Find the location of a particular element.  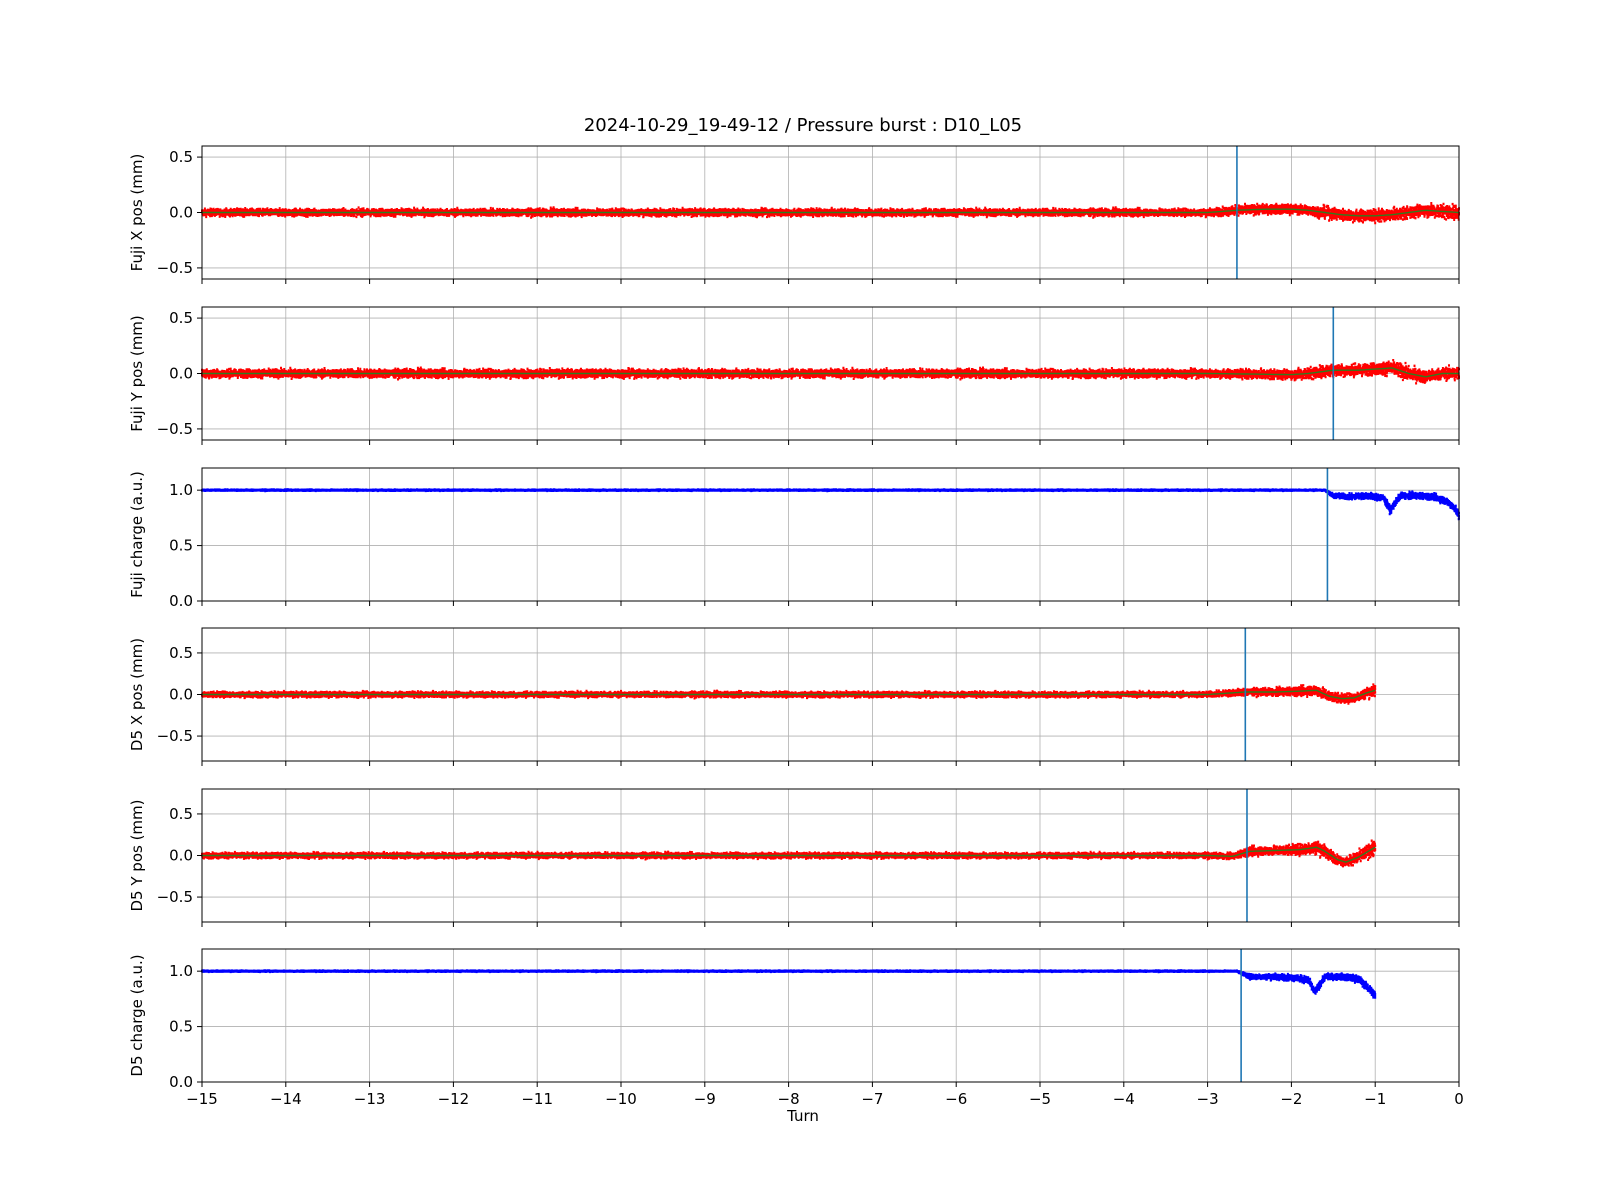

x-tick-label: −8 is located at coordinates (789, 1099).